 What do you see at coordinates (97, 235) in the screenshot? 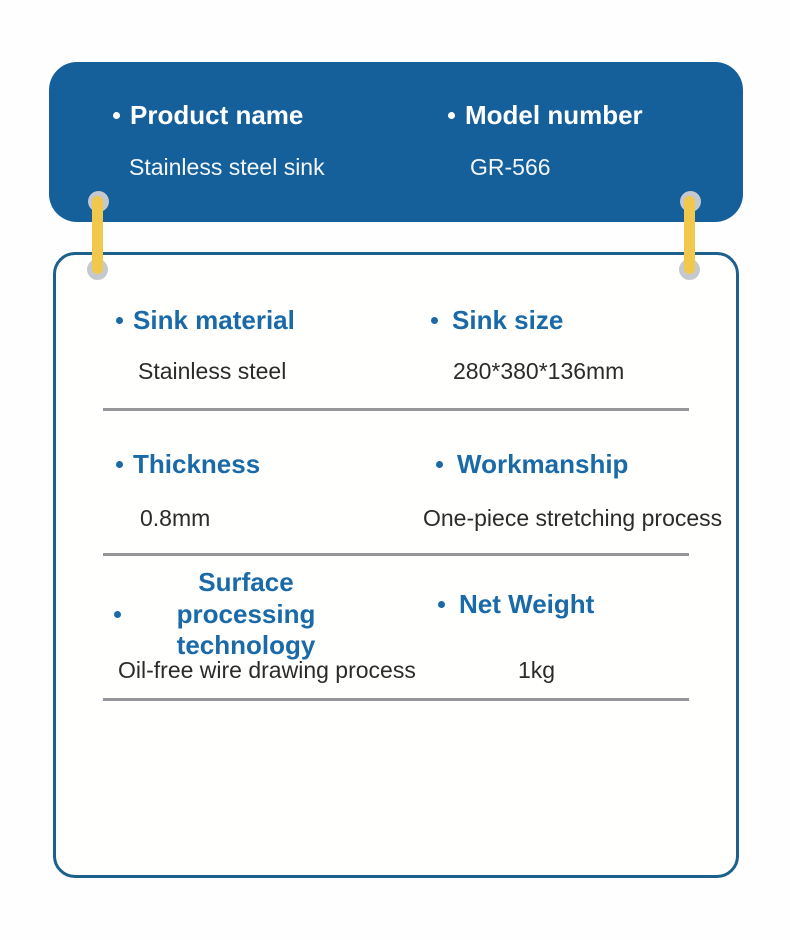
I see `strap-left` at bounding box center [97, 235].